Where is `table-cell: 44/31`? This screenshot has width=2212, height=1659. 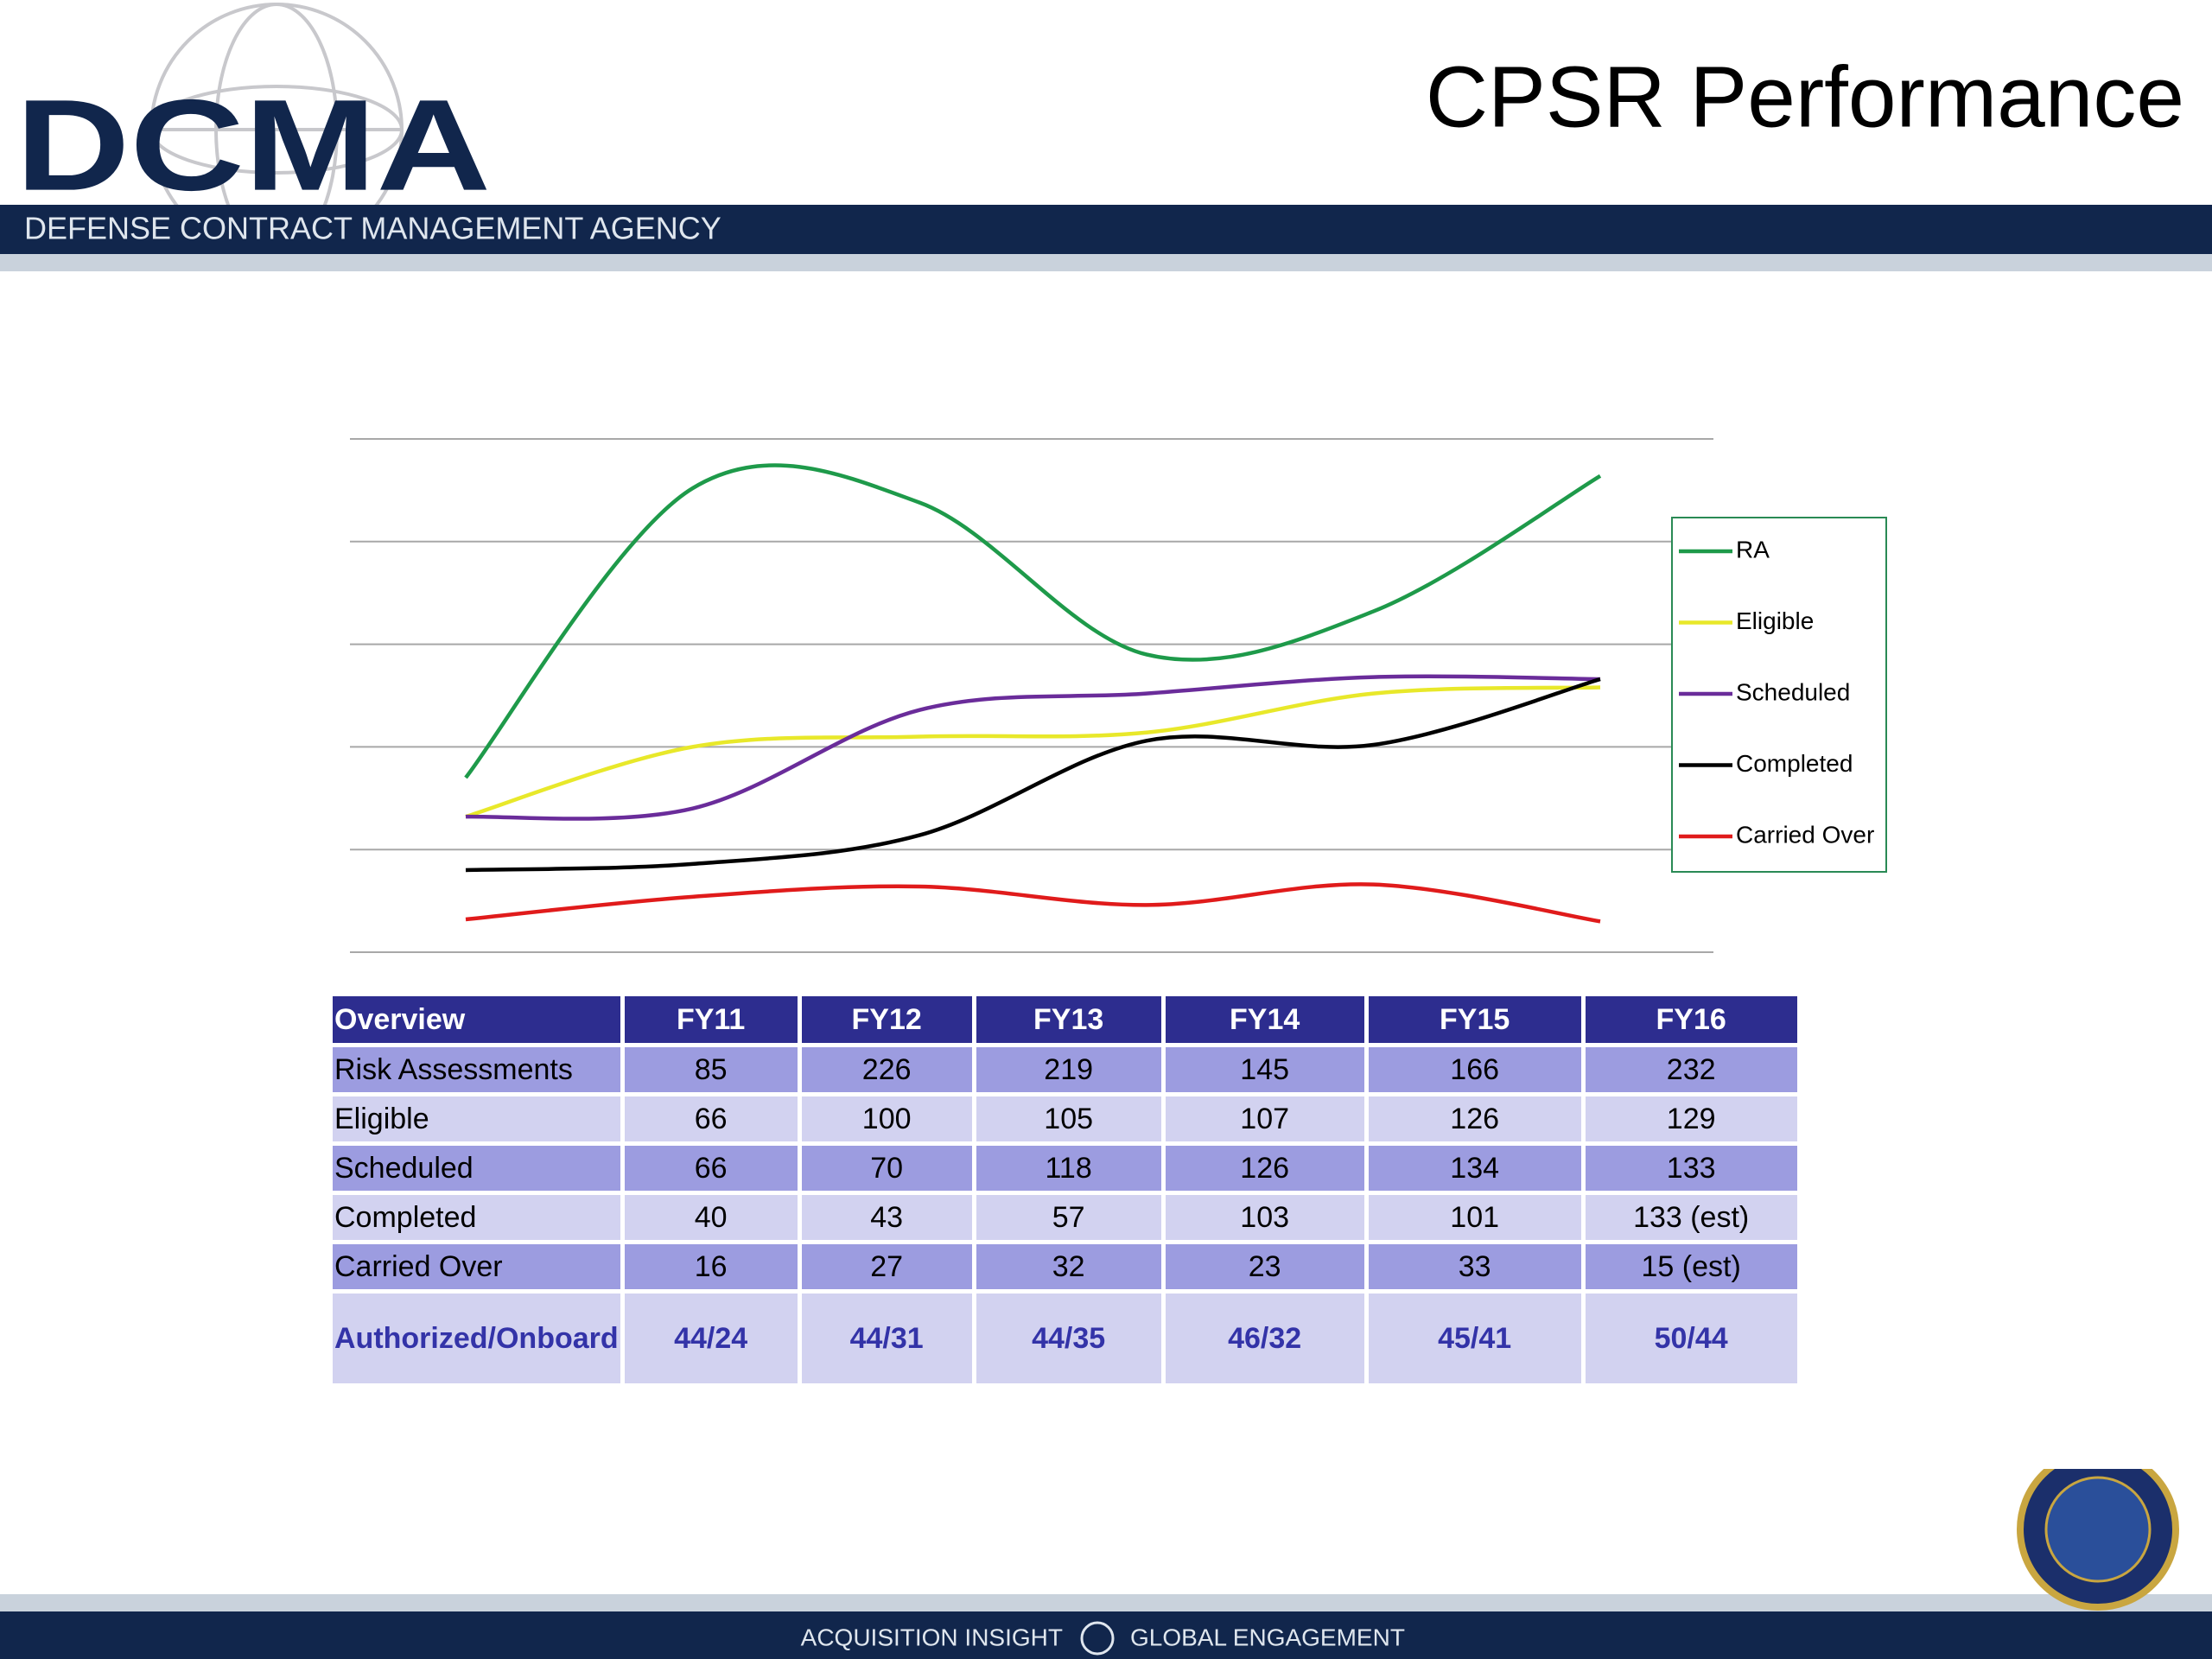
table-cell: 44/31 is located at coordinates (886, 1338).